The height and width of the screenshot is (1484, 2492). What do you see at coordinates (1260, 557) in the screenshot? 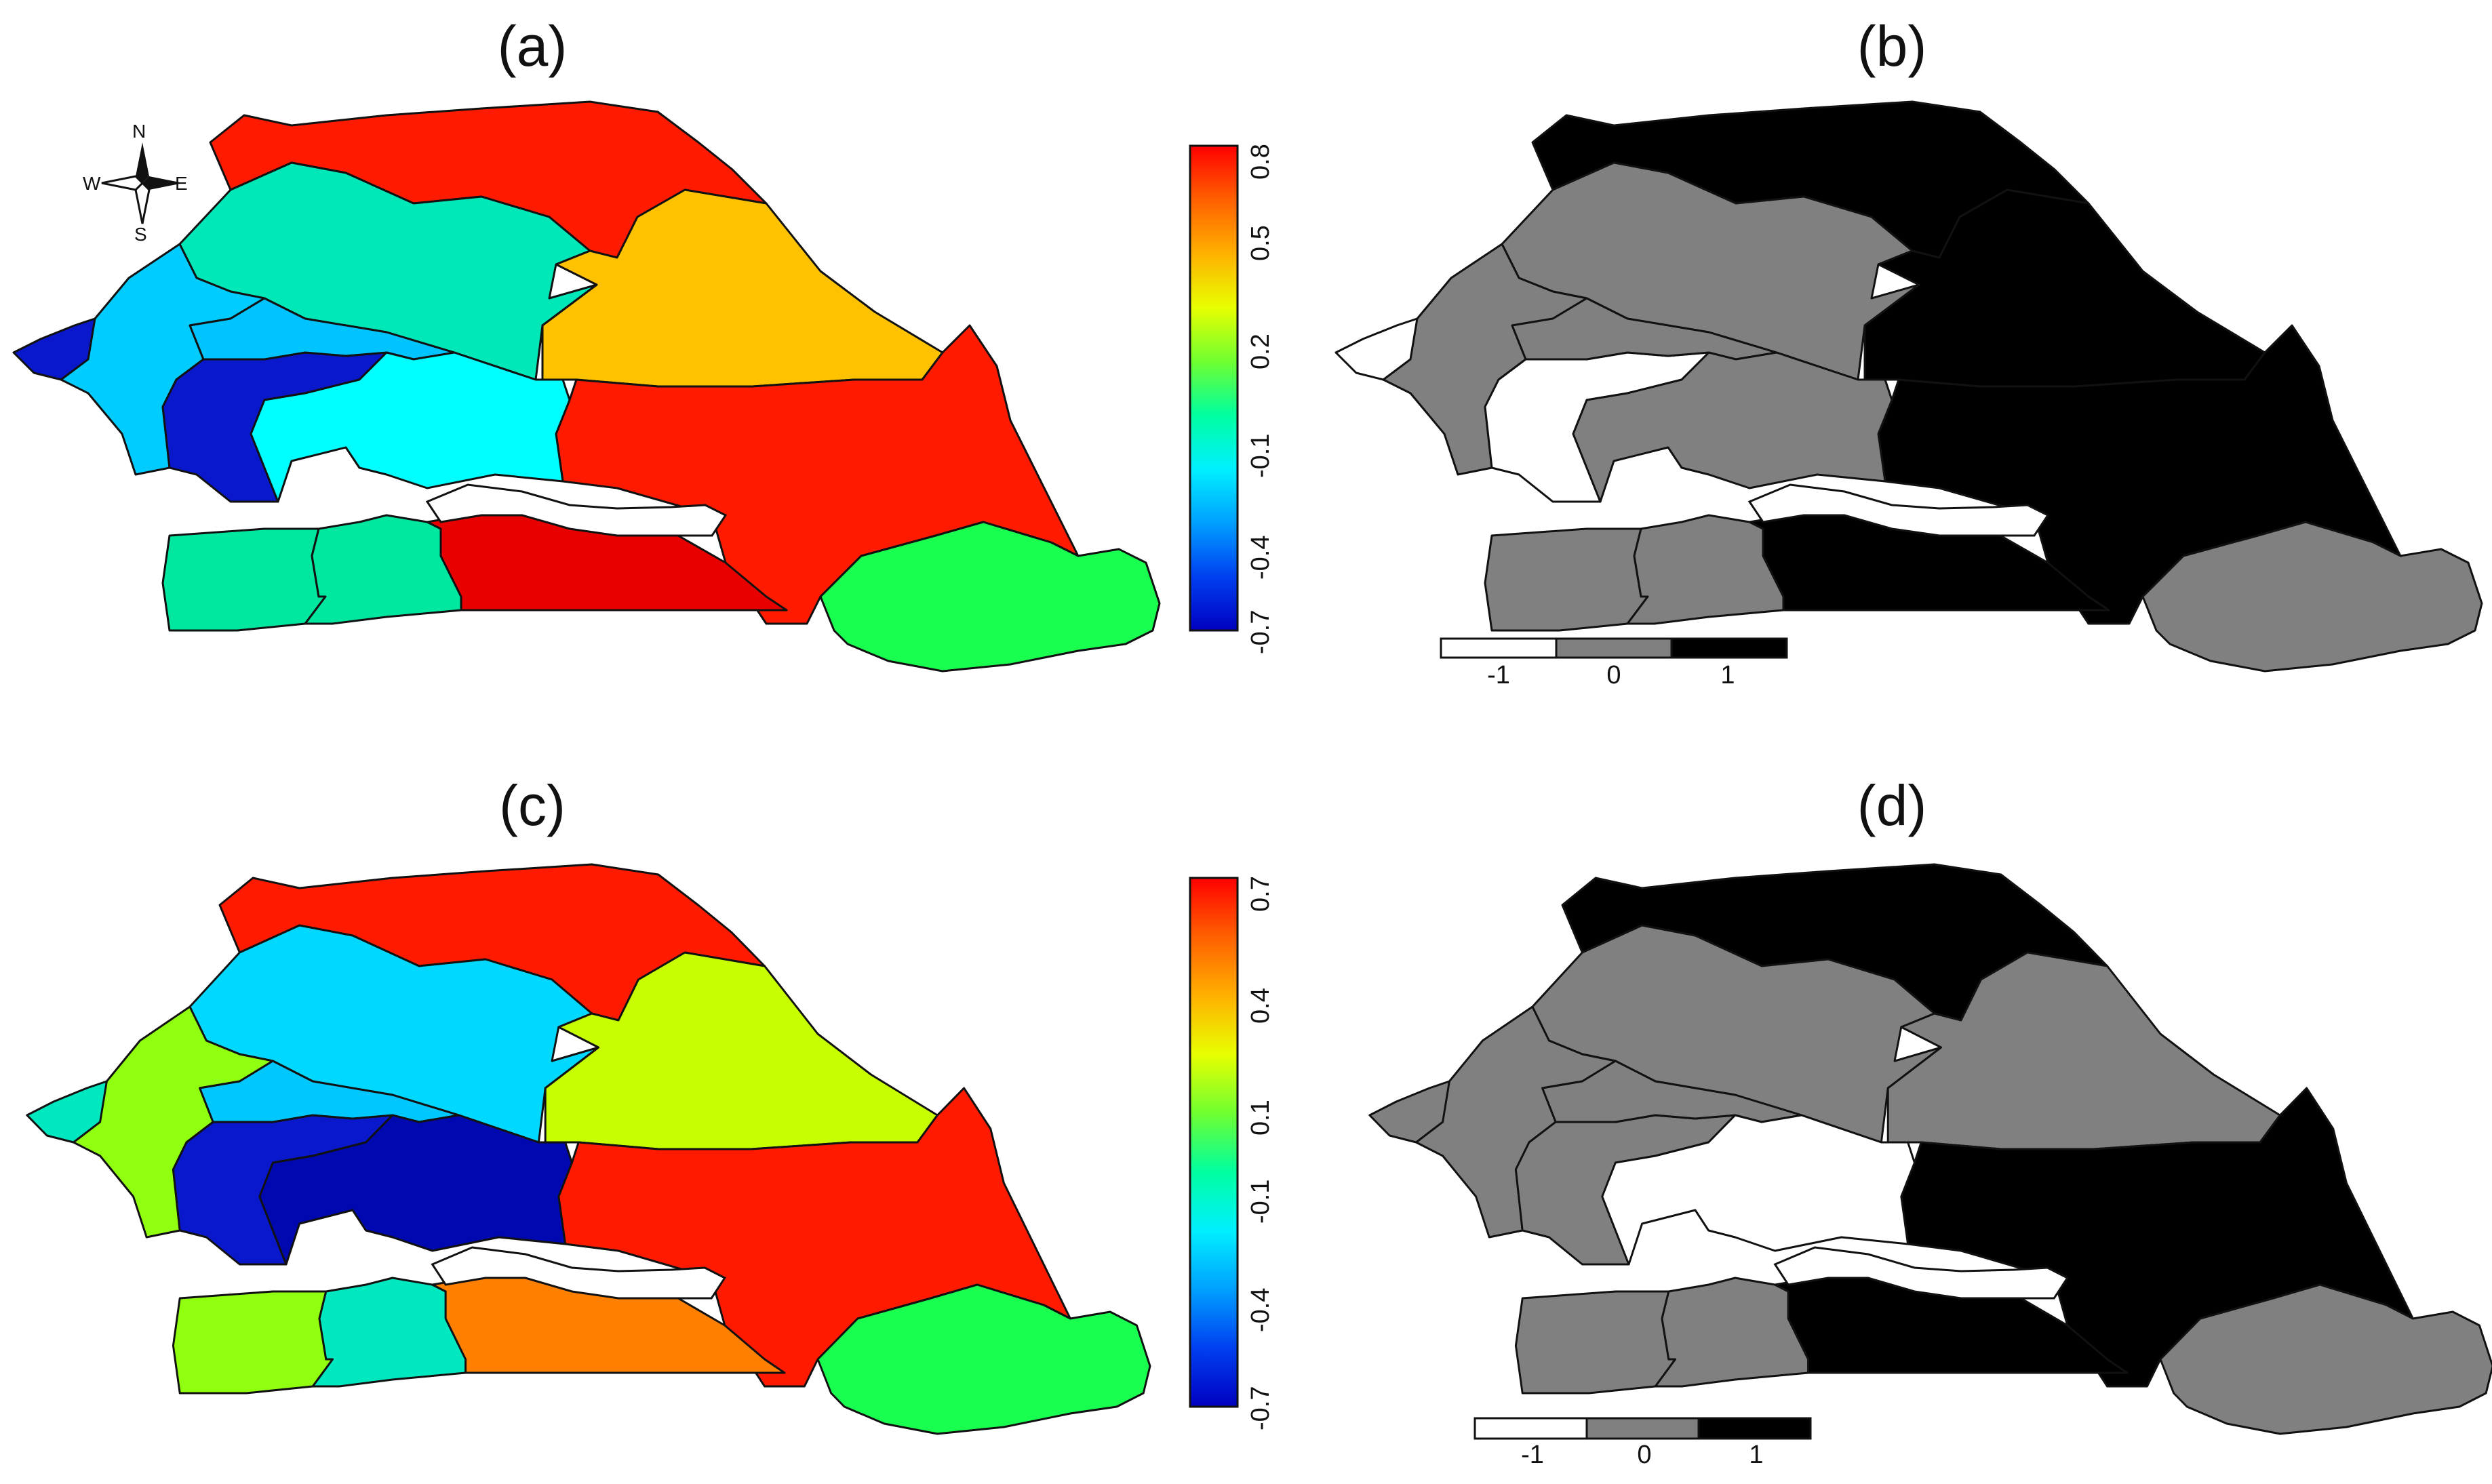
I see `legend-a-tick: -0.4` at bounding box center [1260, 557].